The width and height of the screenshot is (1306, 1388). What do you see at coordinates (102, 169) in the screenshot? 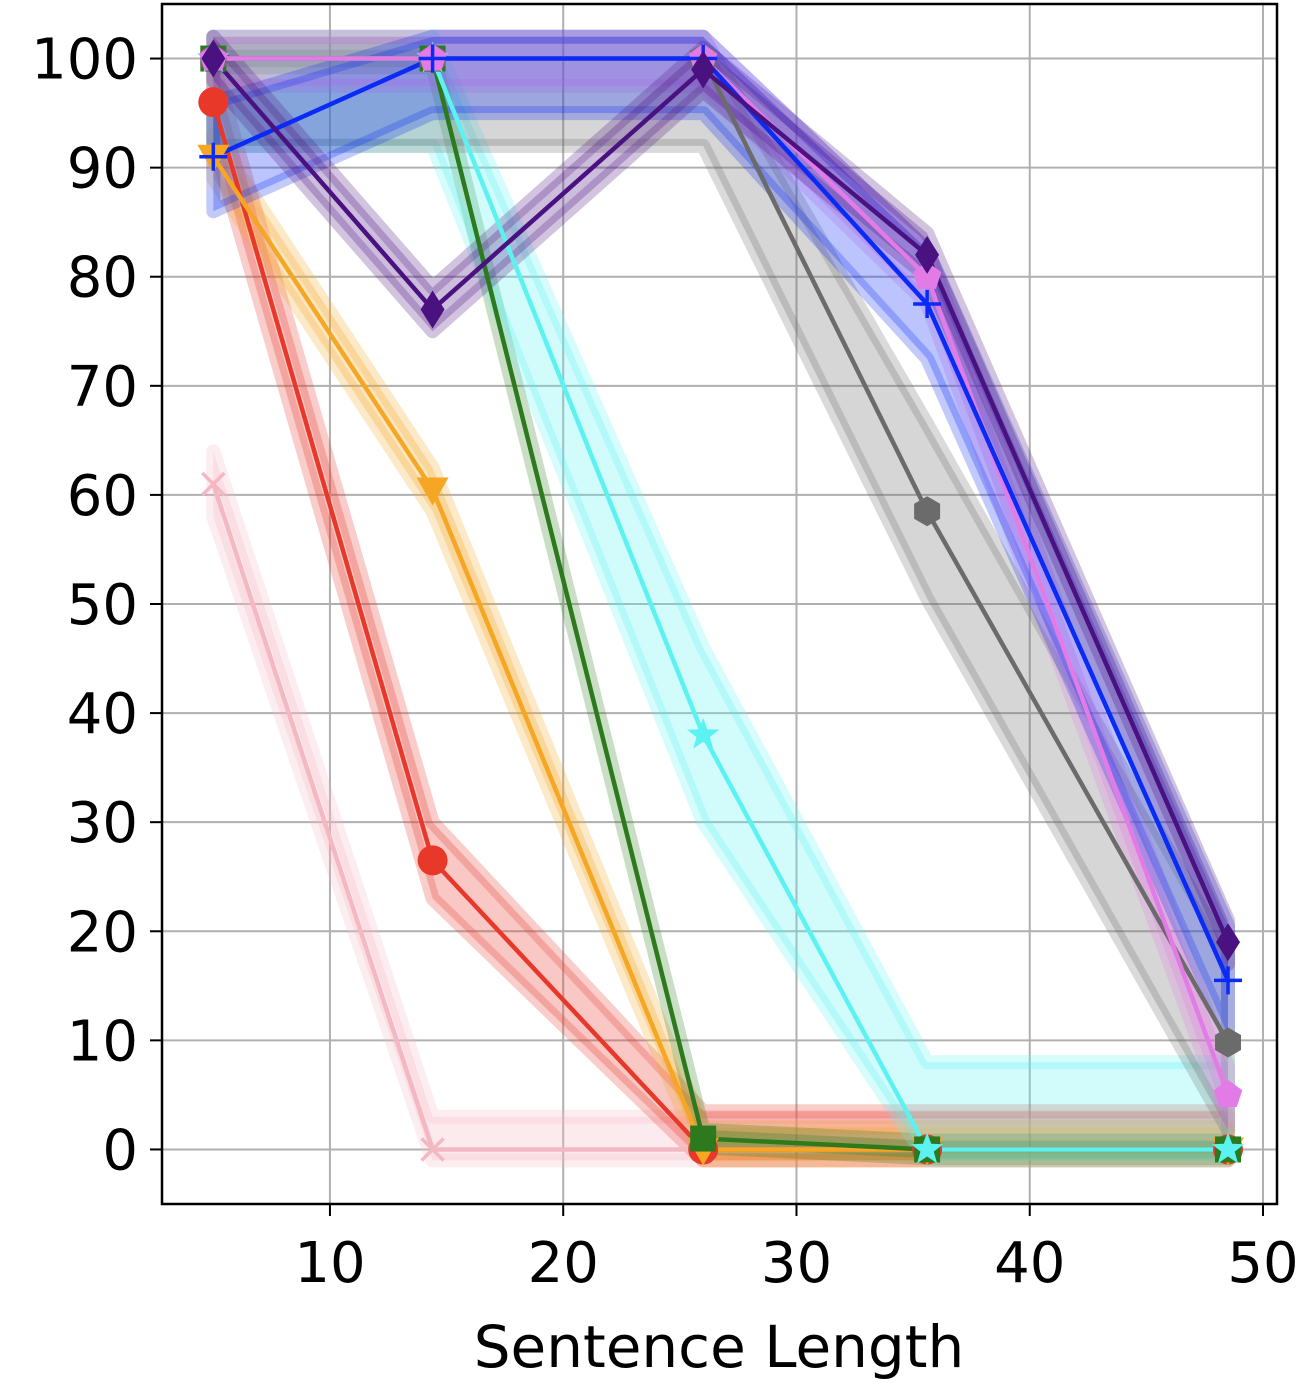
I see `y-tick-label: 90` at bounding box center [102, 169].